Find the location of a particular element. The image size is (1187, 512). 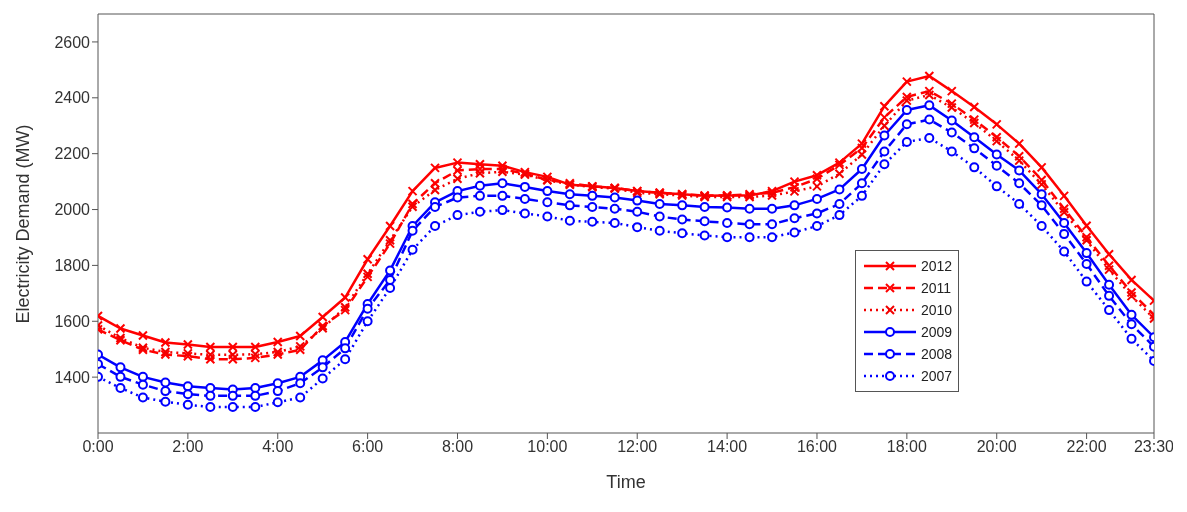

x-tick-label: 0:00 is located at coordinates (98, 447).